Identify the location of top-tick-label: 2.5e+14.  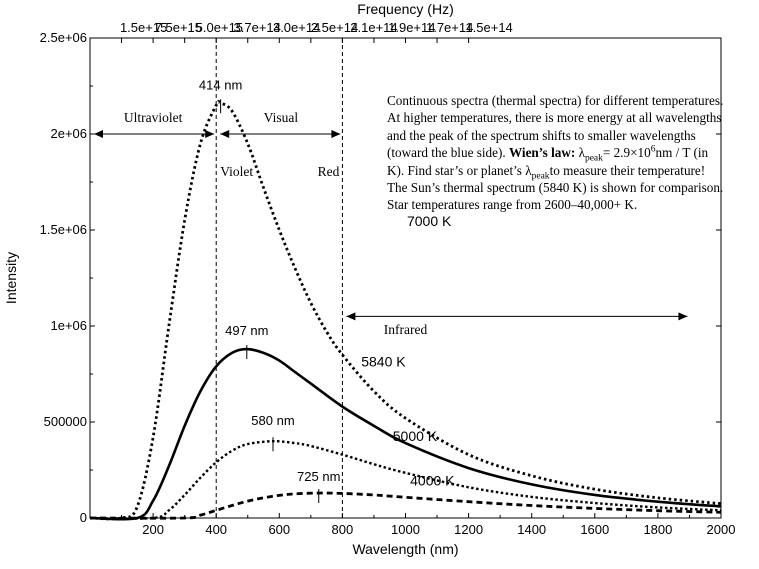
(334, 27).